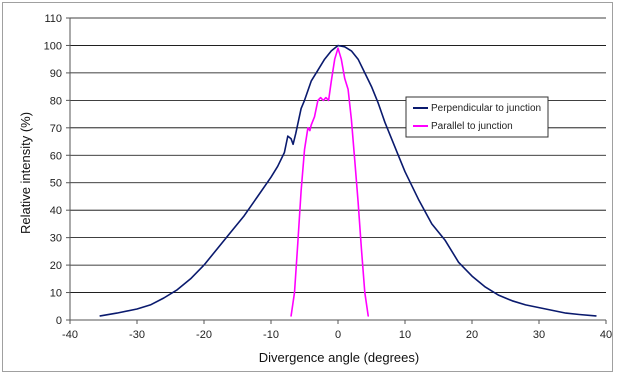  What do you see at coordinates (59, 321) in the screenshot?
I see `y-tick-label: 0` at bounding box center [59, 321].